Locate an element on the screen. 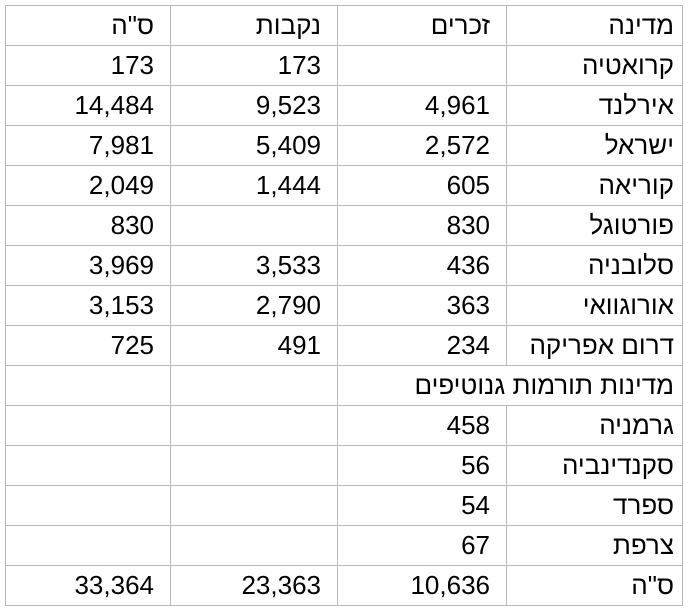  label-cell: אורוגוואי is located at coordinates (594, 305).